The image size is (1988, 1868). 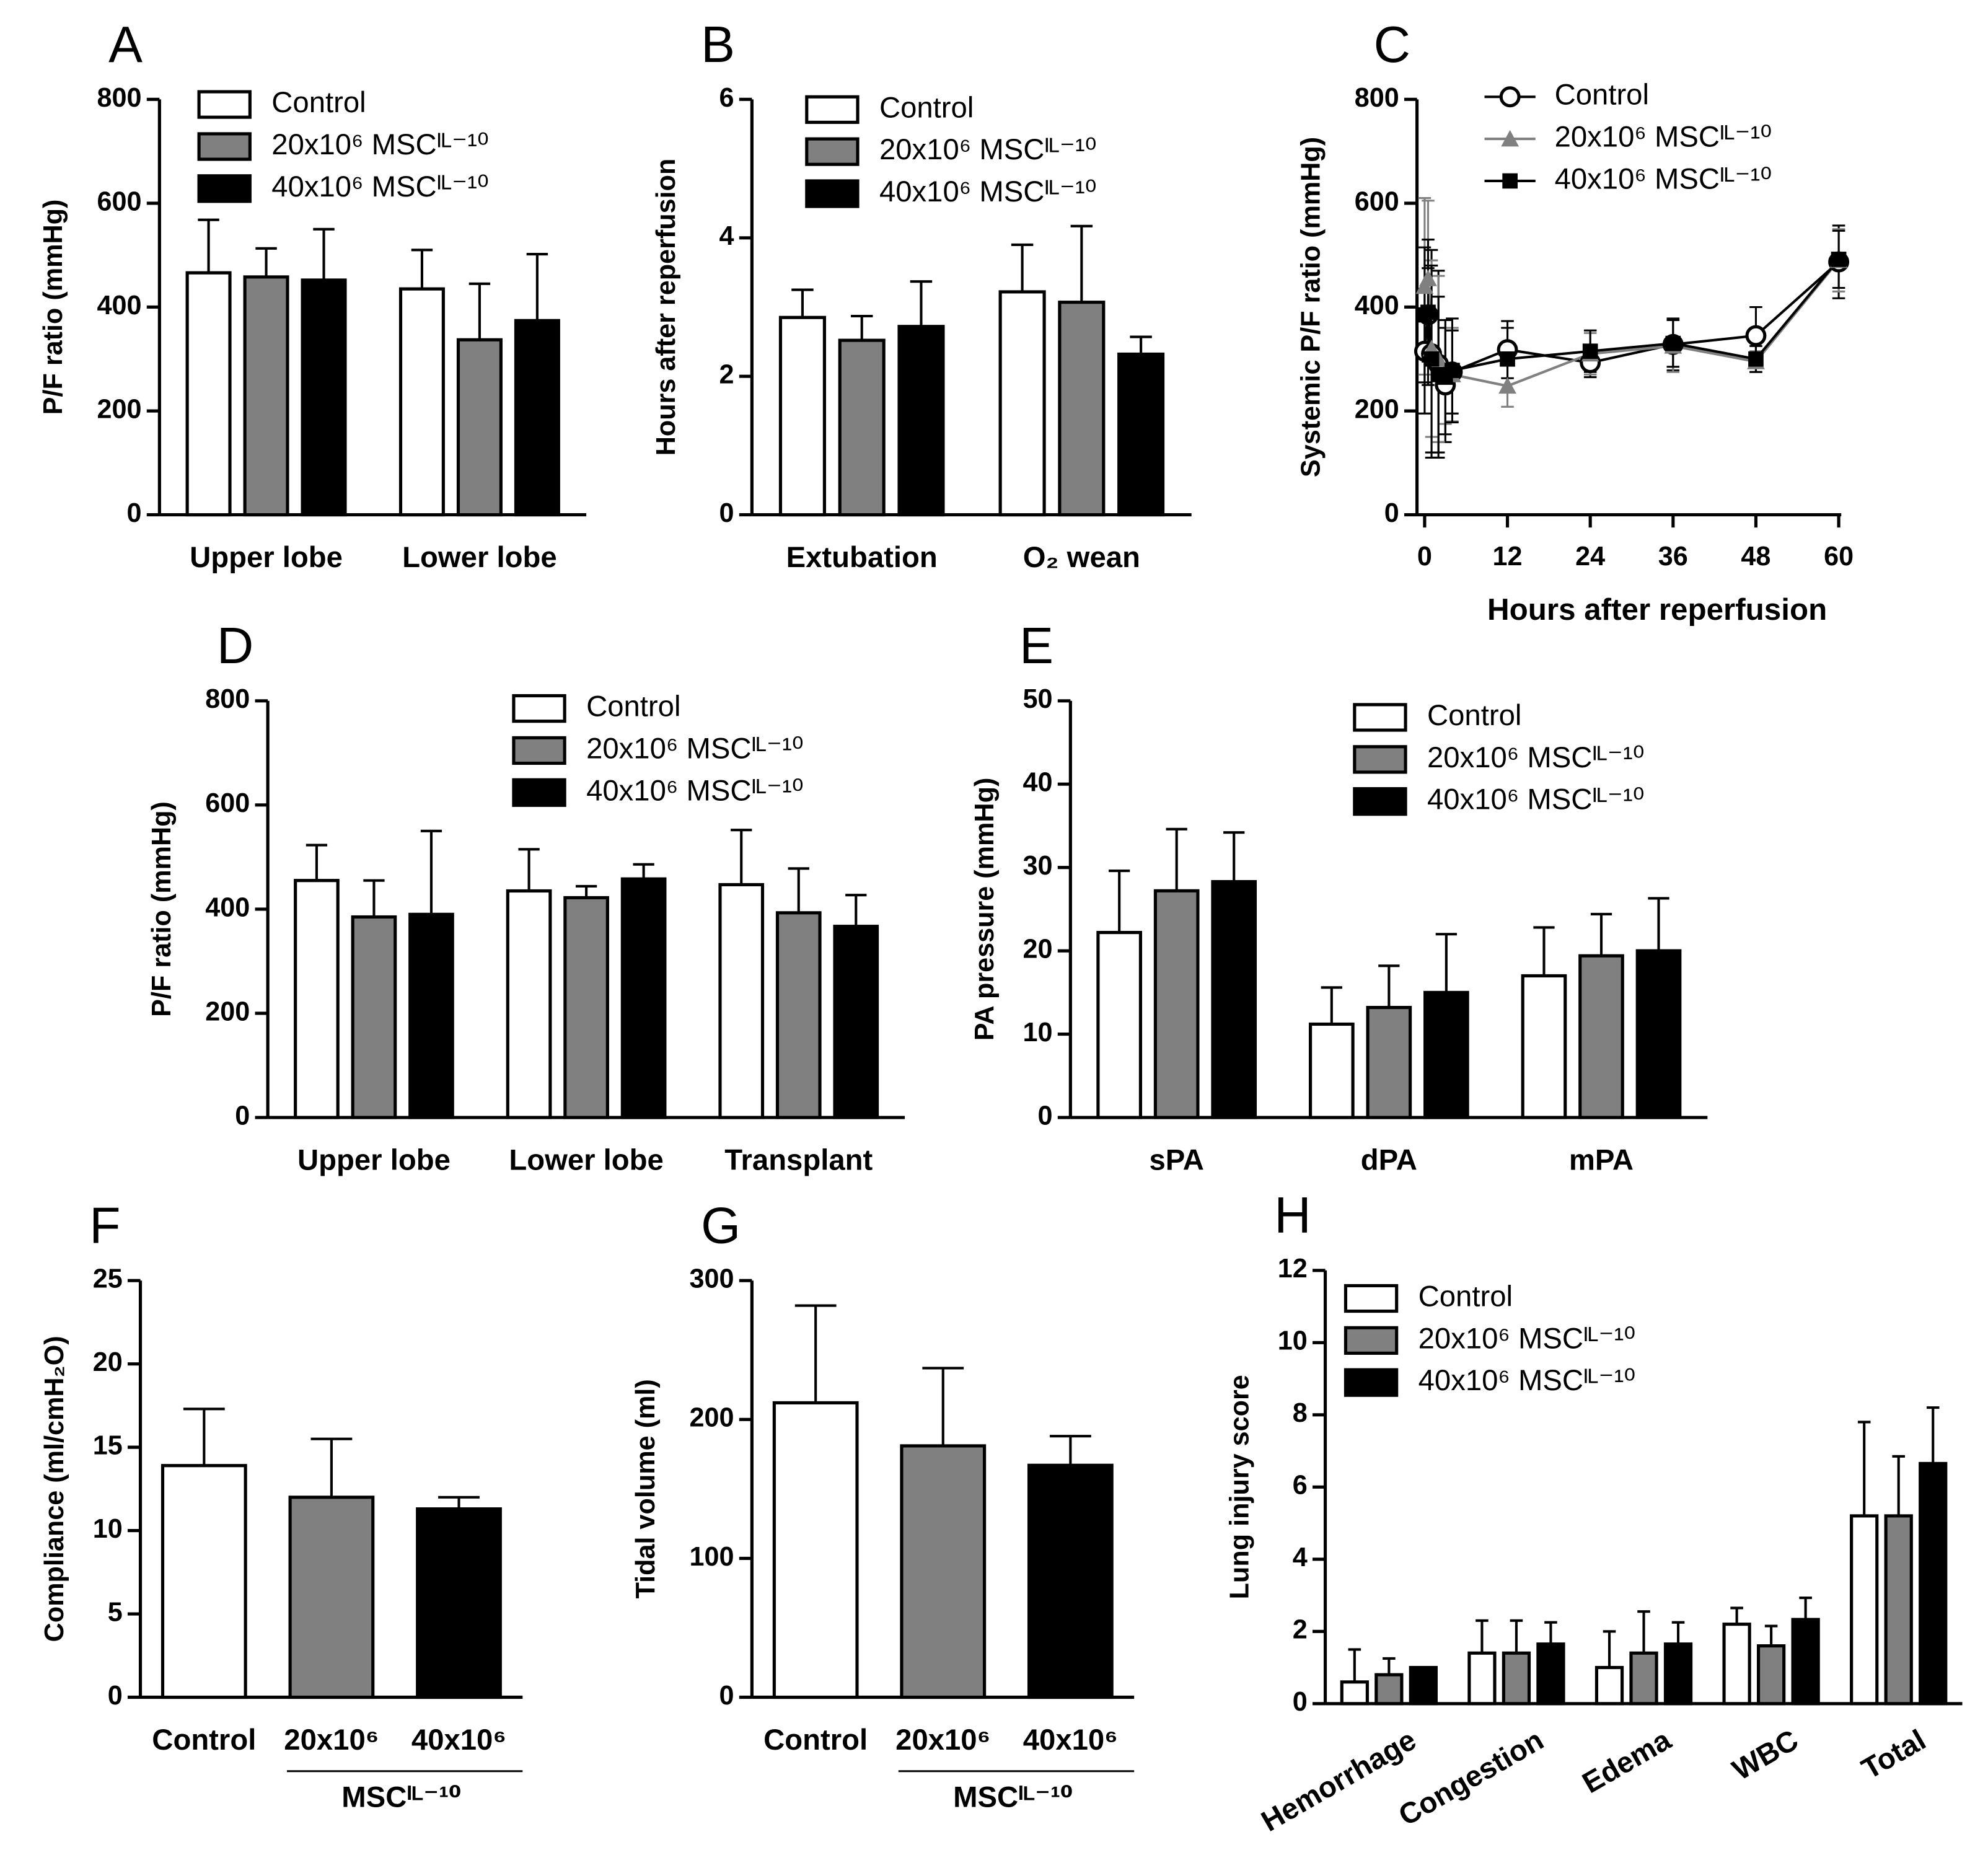 I want to click on x-tick-label: 60, so click(x=1839, y=556).